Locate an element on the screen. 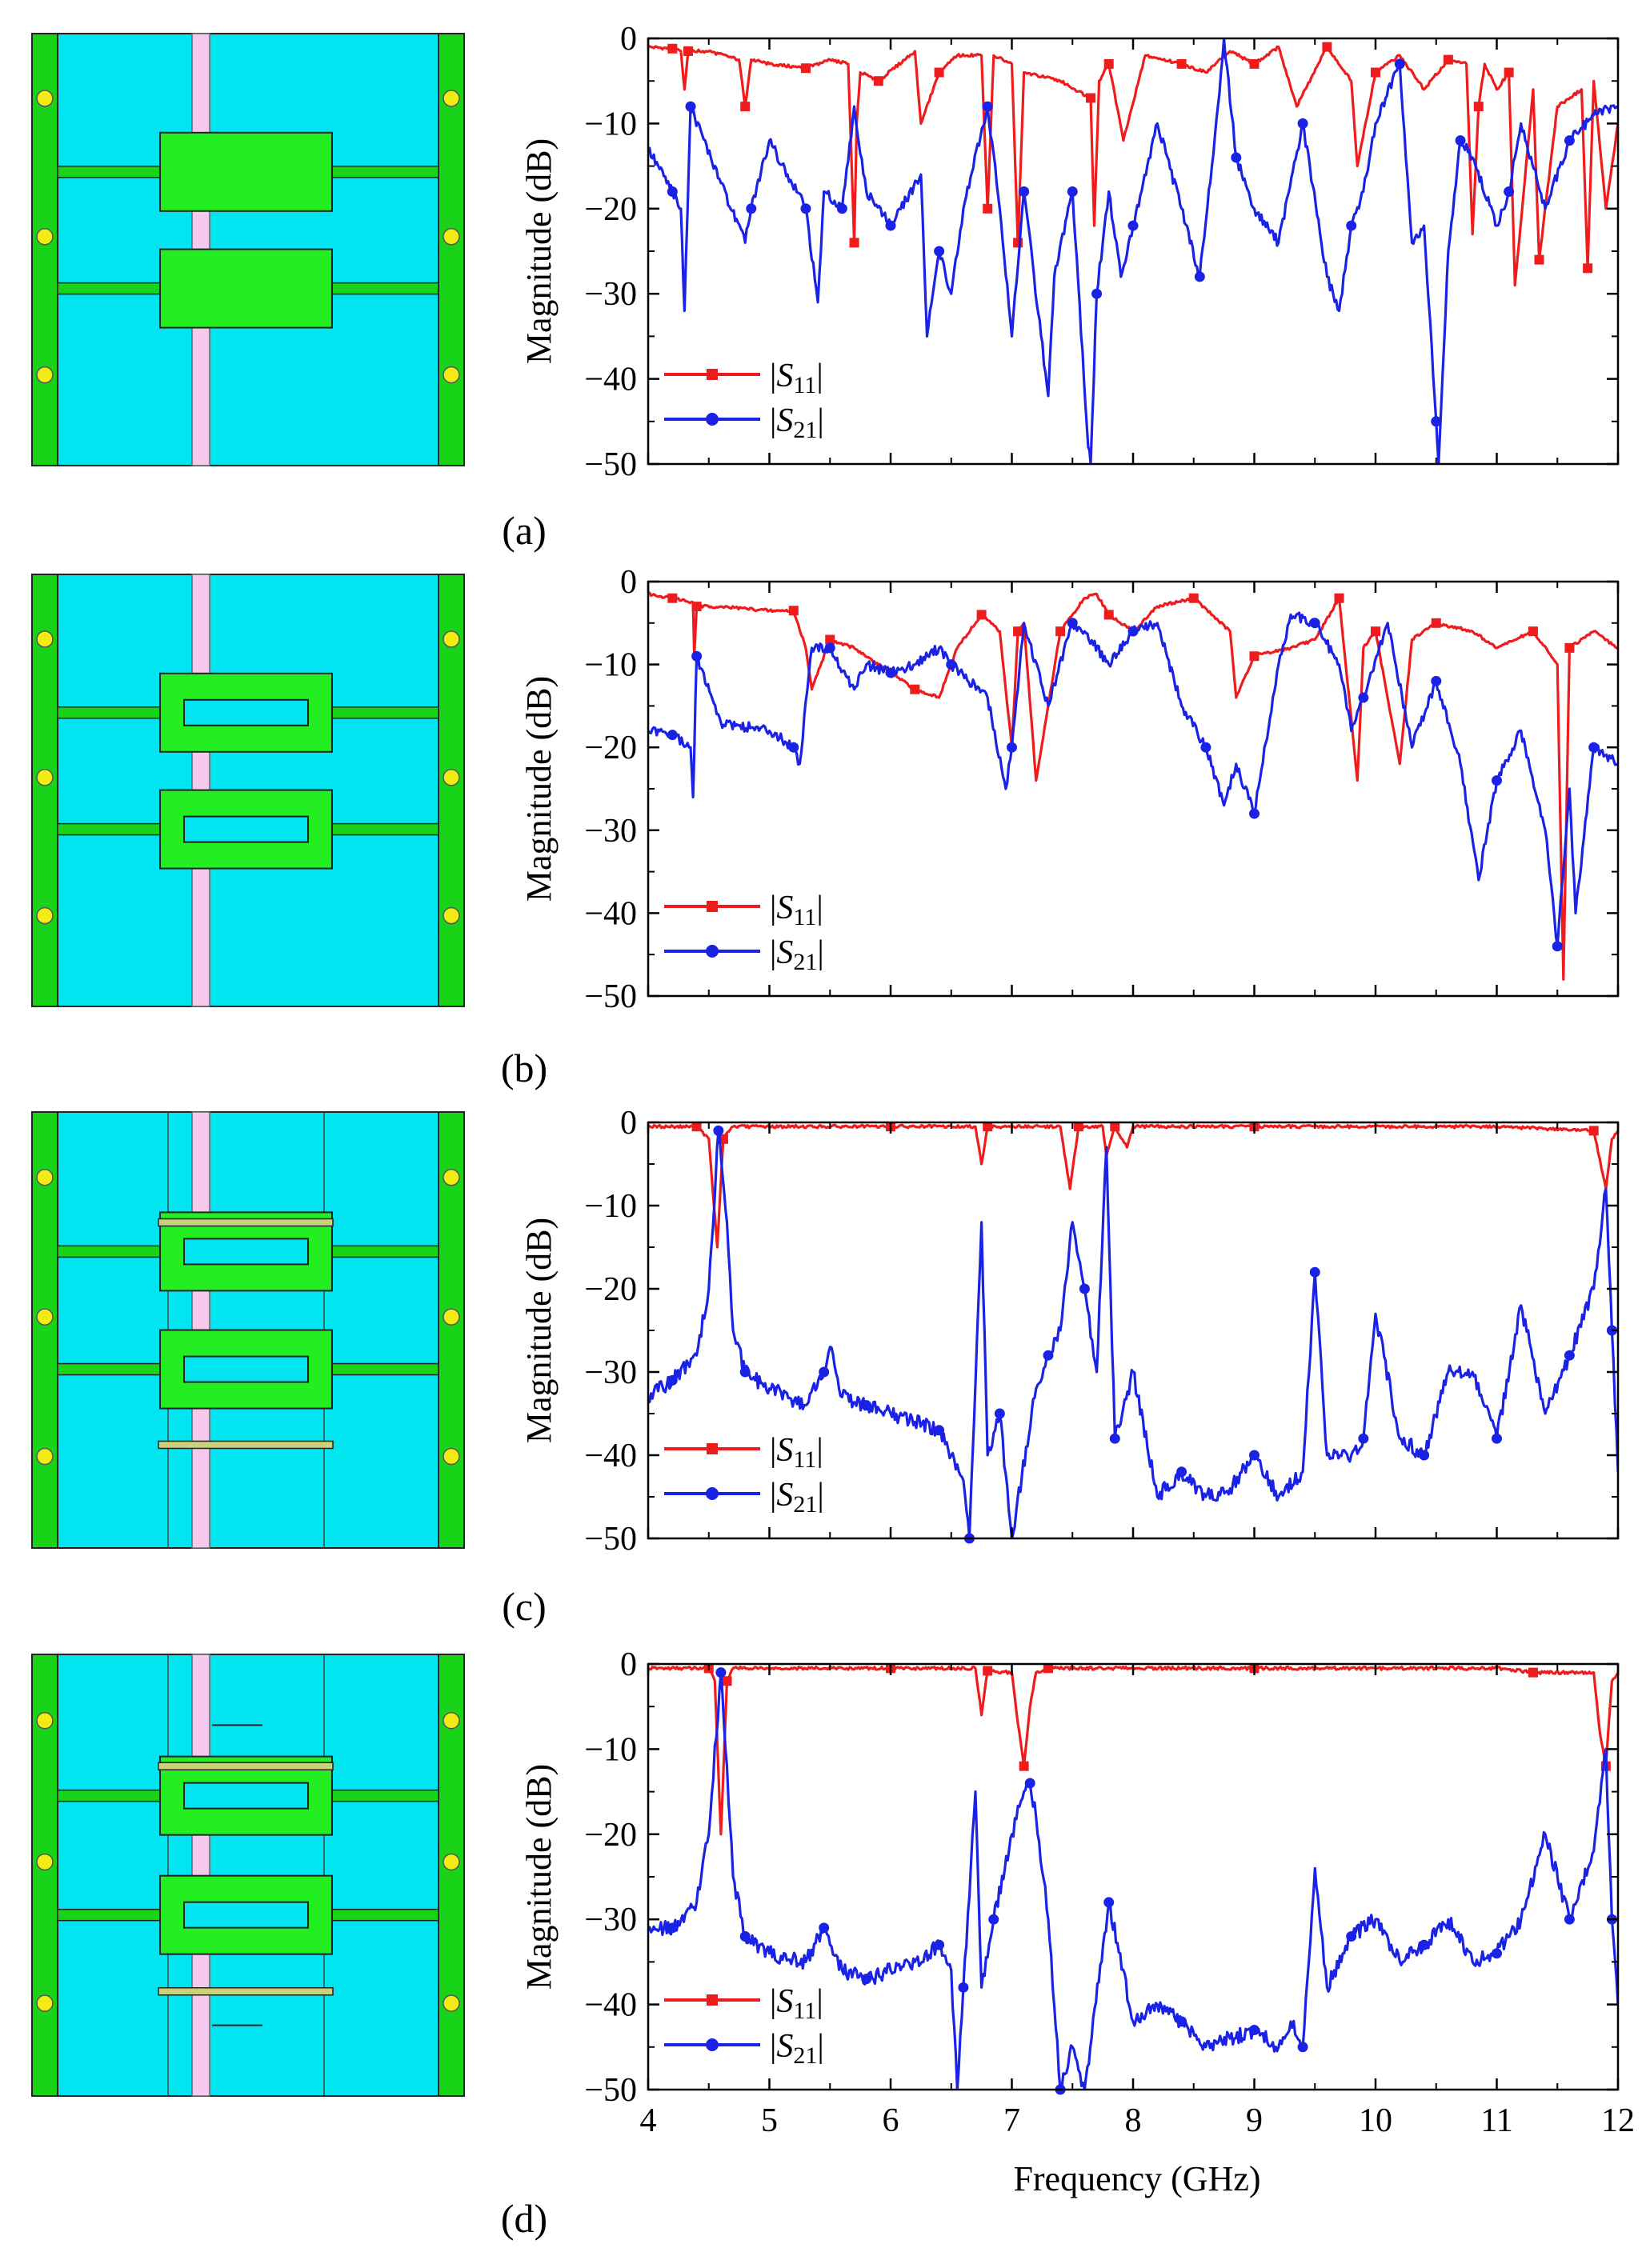 This screenshot has width=1646, height=2268. schematic-panel-c is located at coordinates (248, 1330).